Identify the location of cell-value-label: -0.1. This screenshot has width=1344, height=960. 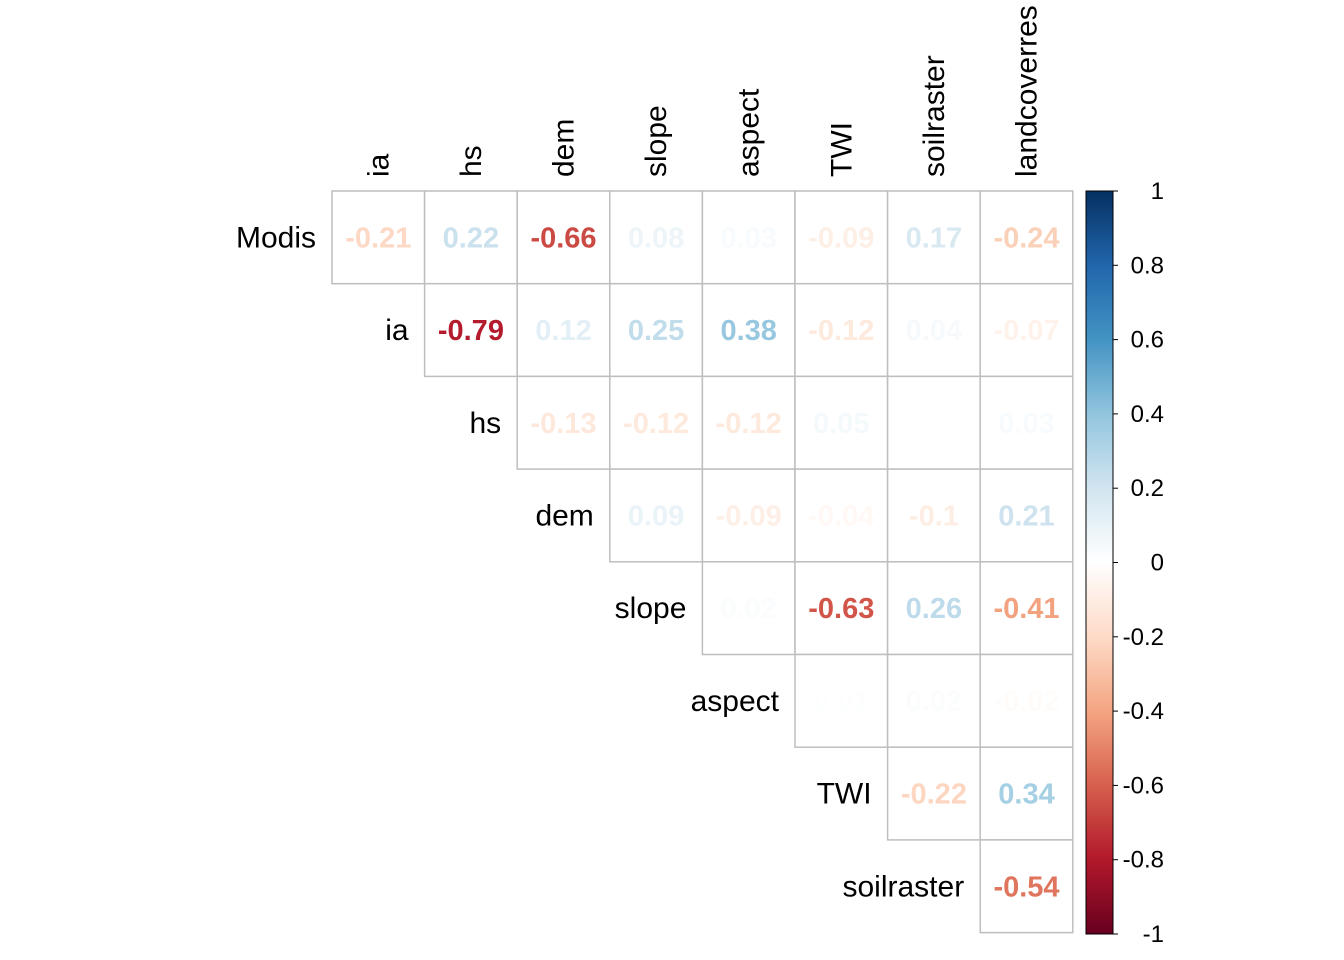
(934, 517).